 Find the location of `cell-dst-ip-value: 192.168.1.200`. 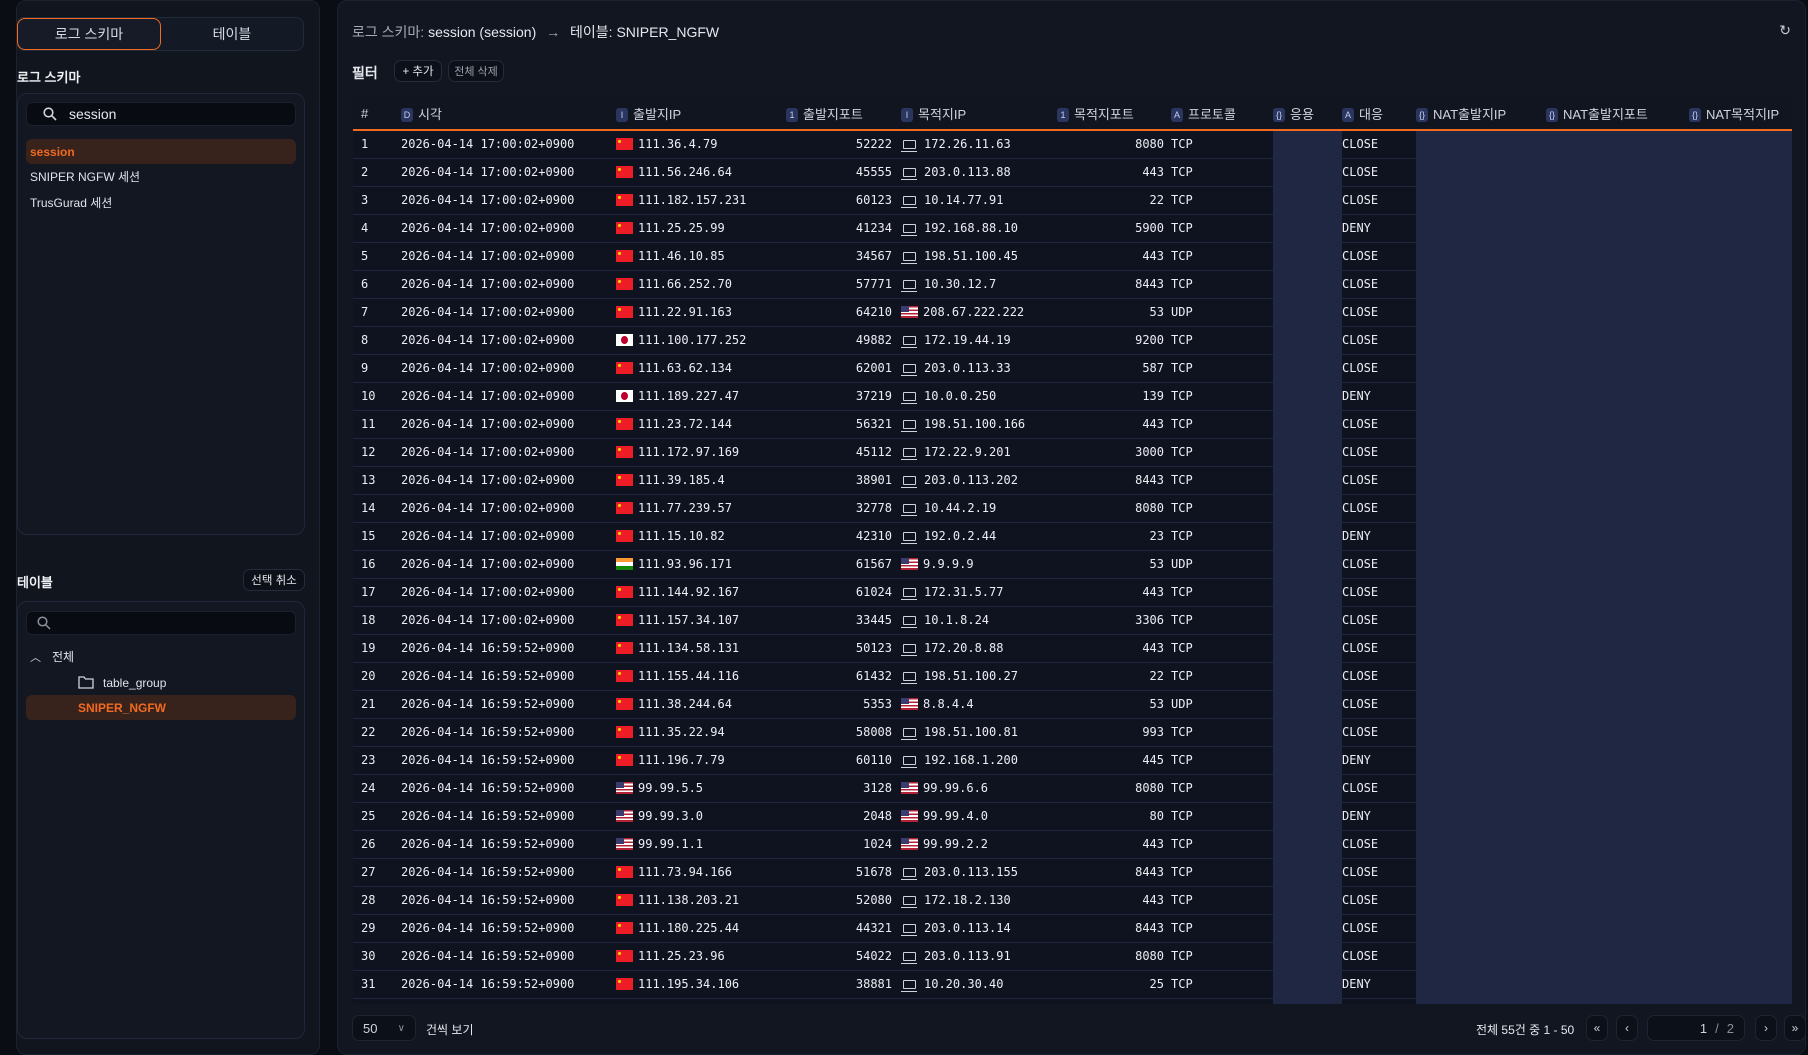

cell-dst-ip-value: 192.168.1.200 is located at coordinates (971, 760).